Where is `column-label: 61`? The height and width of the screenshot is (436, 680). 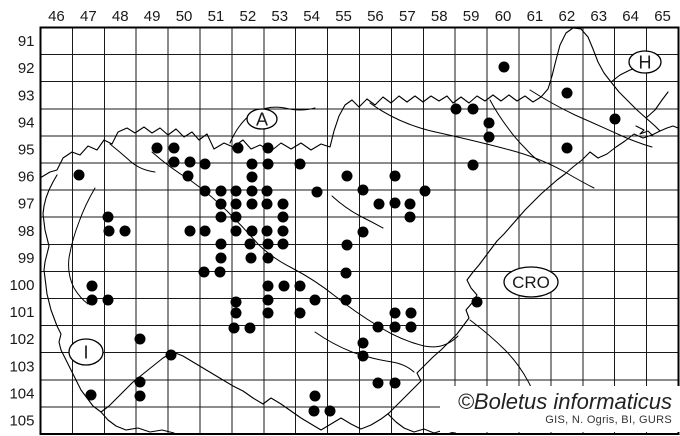
column-label: 61 is located at coordinates (535, 16).